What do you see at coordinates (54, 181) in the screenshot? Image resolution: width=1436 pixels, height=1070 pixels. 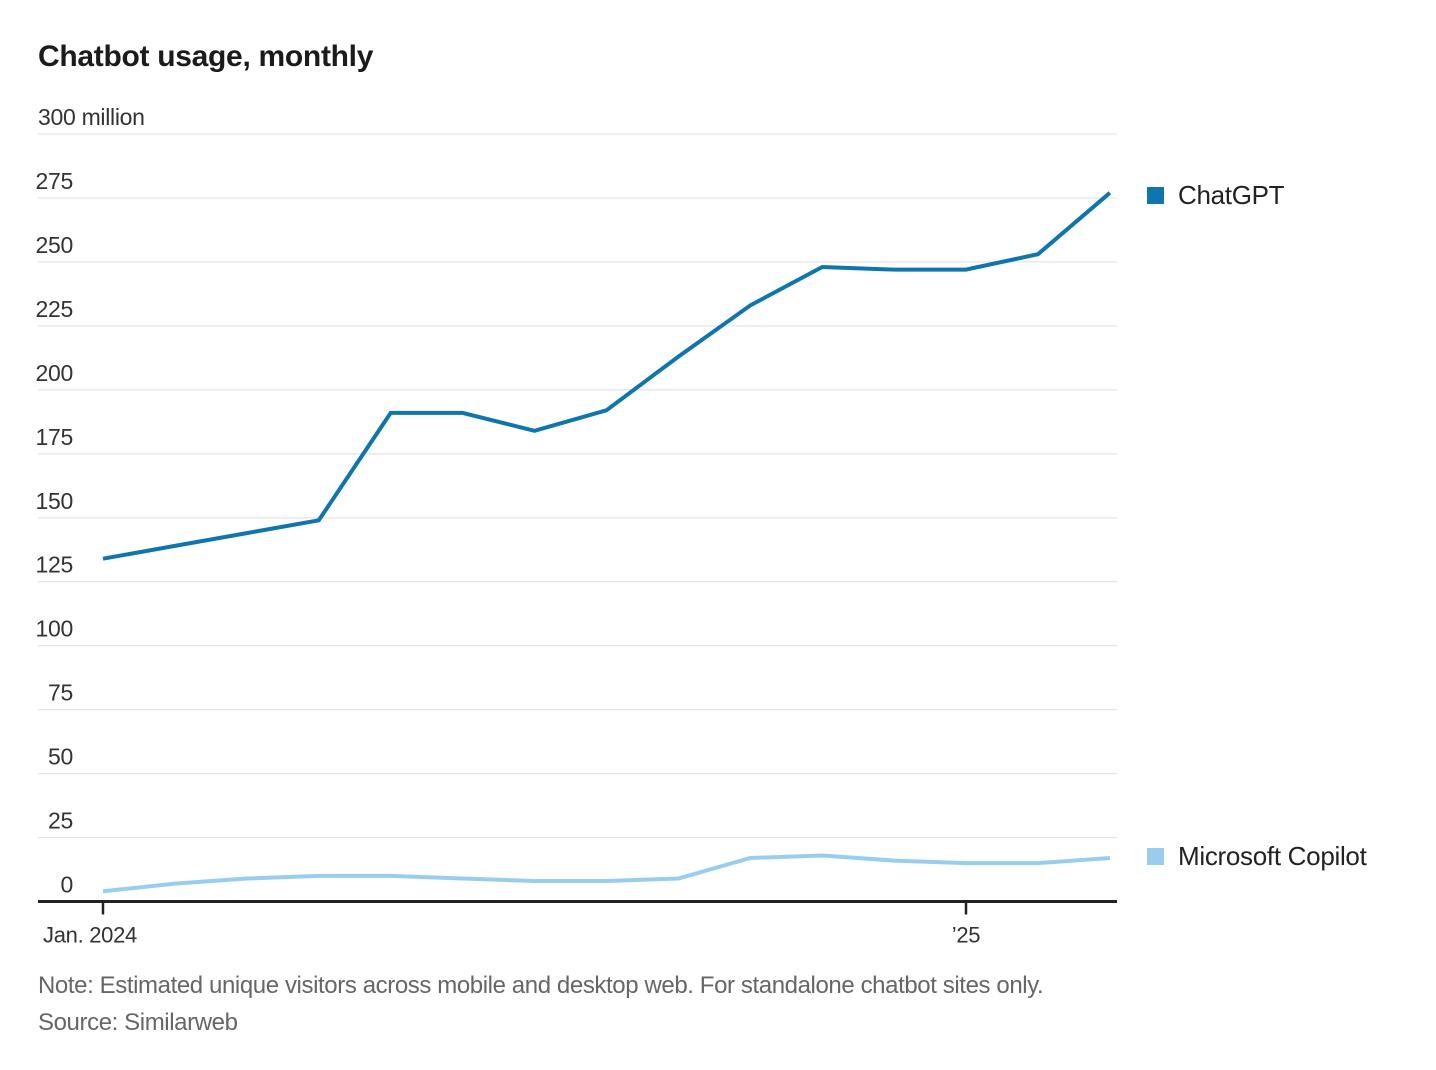 I see `y-axis-label: 275` at bounding box center [54, 181].